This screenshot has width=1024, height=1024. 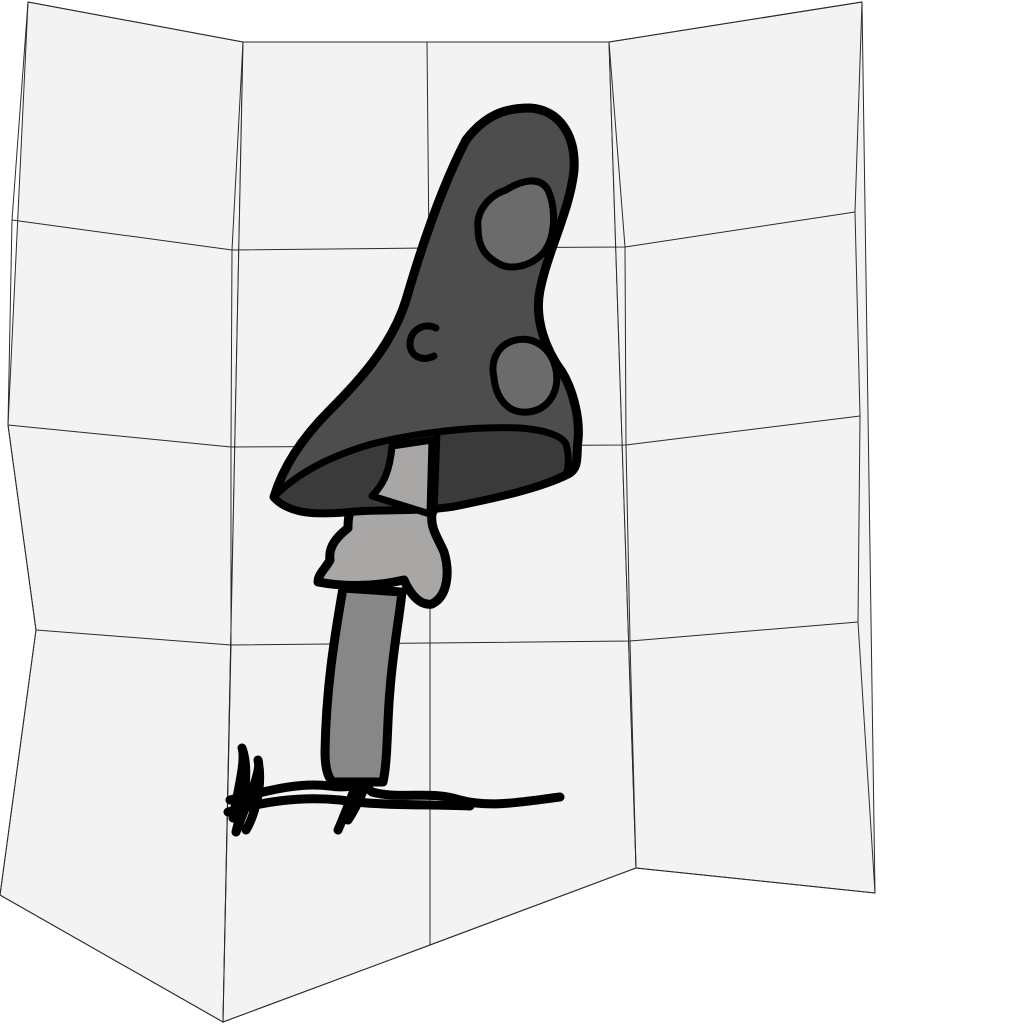 What do you see at coordinates (423, 342) in the screenshot?
I see `mushroom-spot-small` at bounding box center [423, 342].